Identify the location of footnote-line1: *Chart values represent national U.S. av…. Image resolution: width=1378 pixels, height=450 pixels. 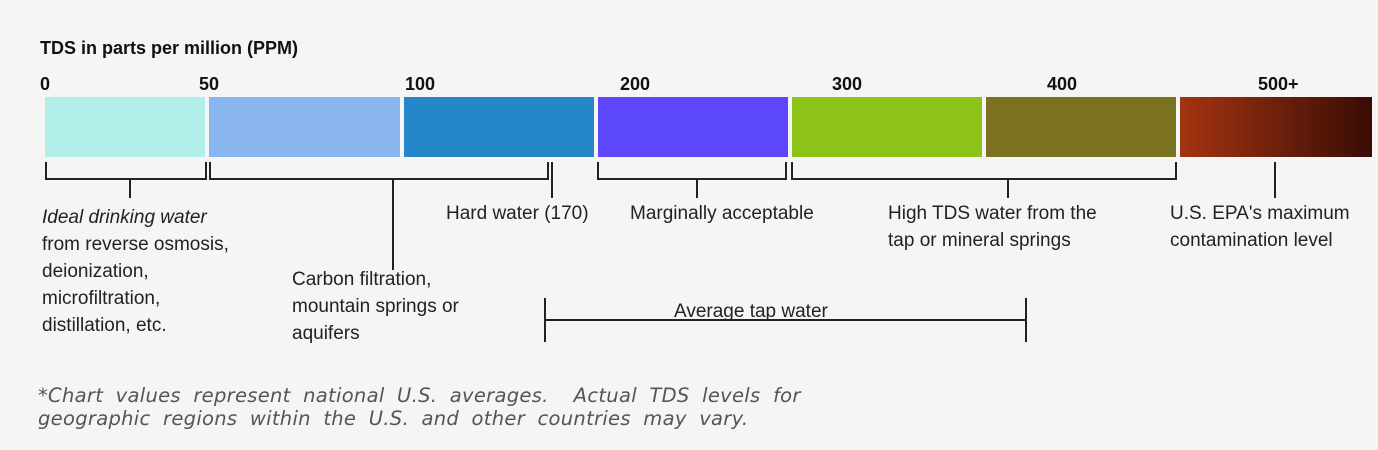
(419, 395).